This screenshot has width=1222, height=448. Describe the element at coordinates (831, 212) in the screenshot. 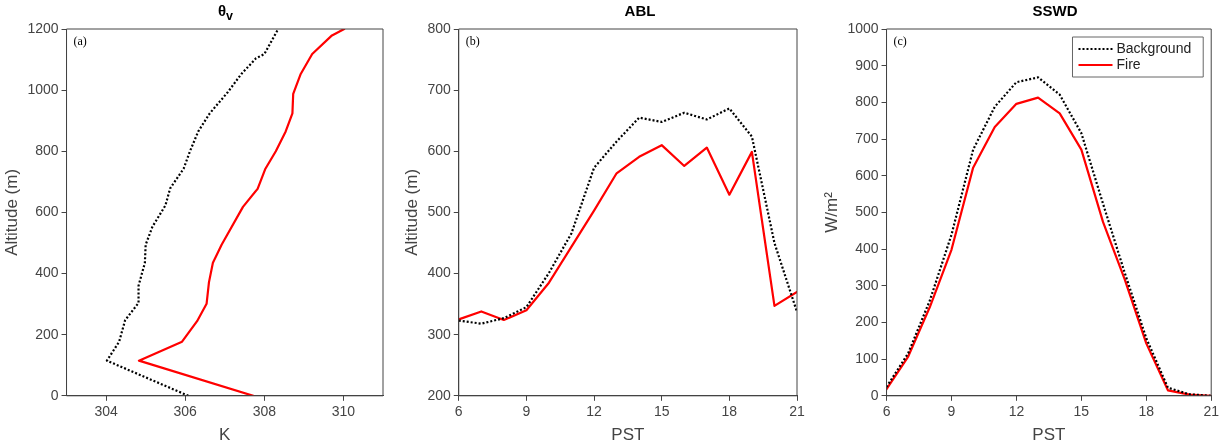

I see `y-axis-title: W/m²` at that location.